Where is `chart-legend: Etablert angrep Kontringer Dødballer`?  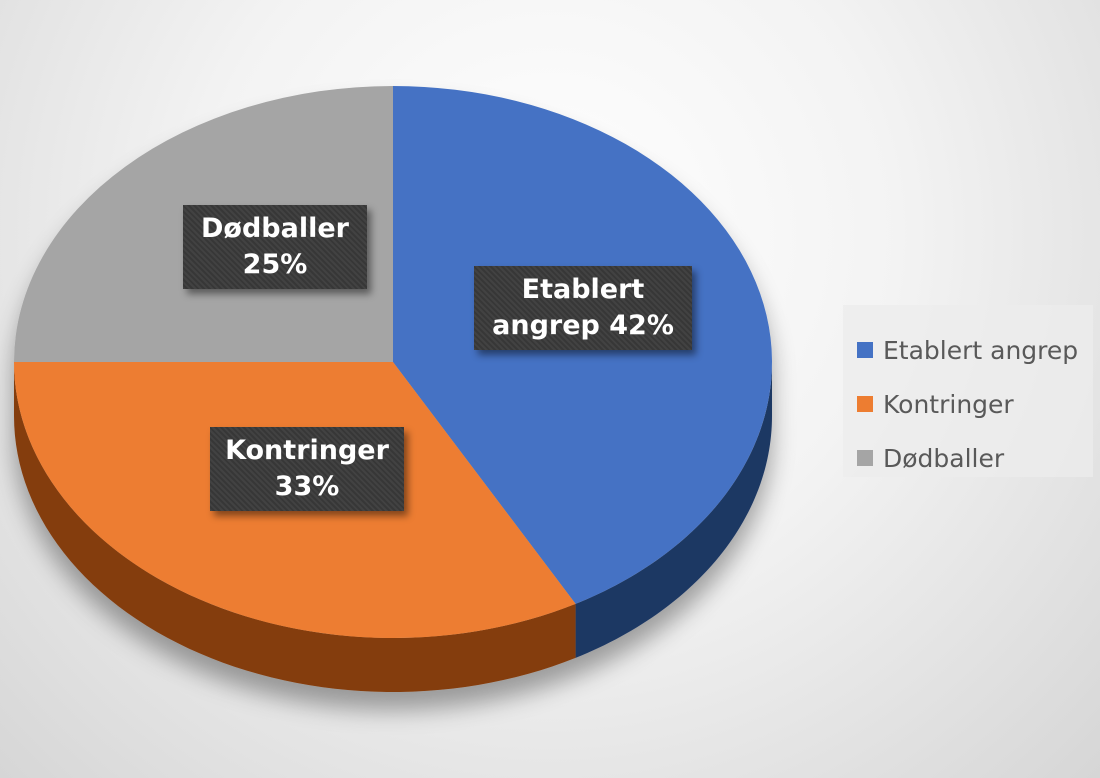
chart-legend: Etablert angrep Kontringer Dødballer is located at coordinates (968, 391).